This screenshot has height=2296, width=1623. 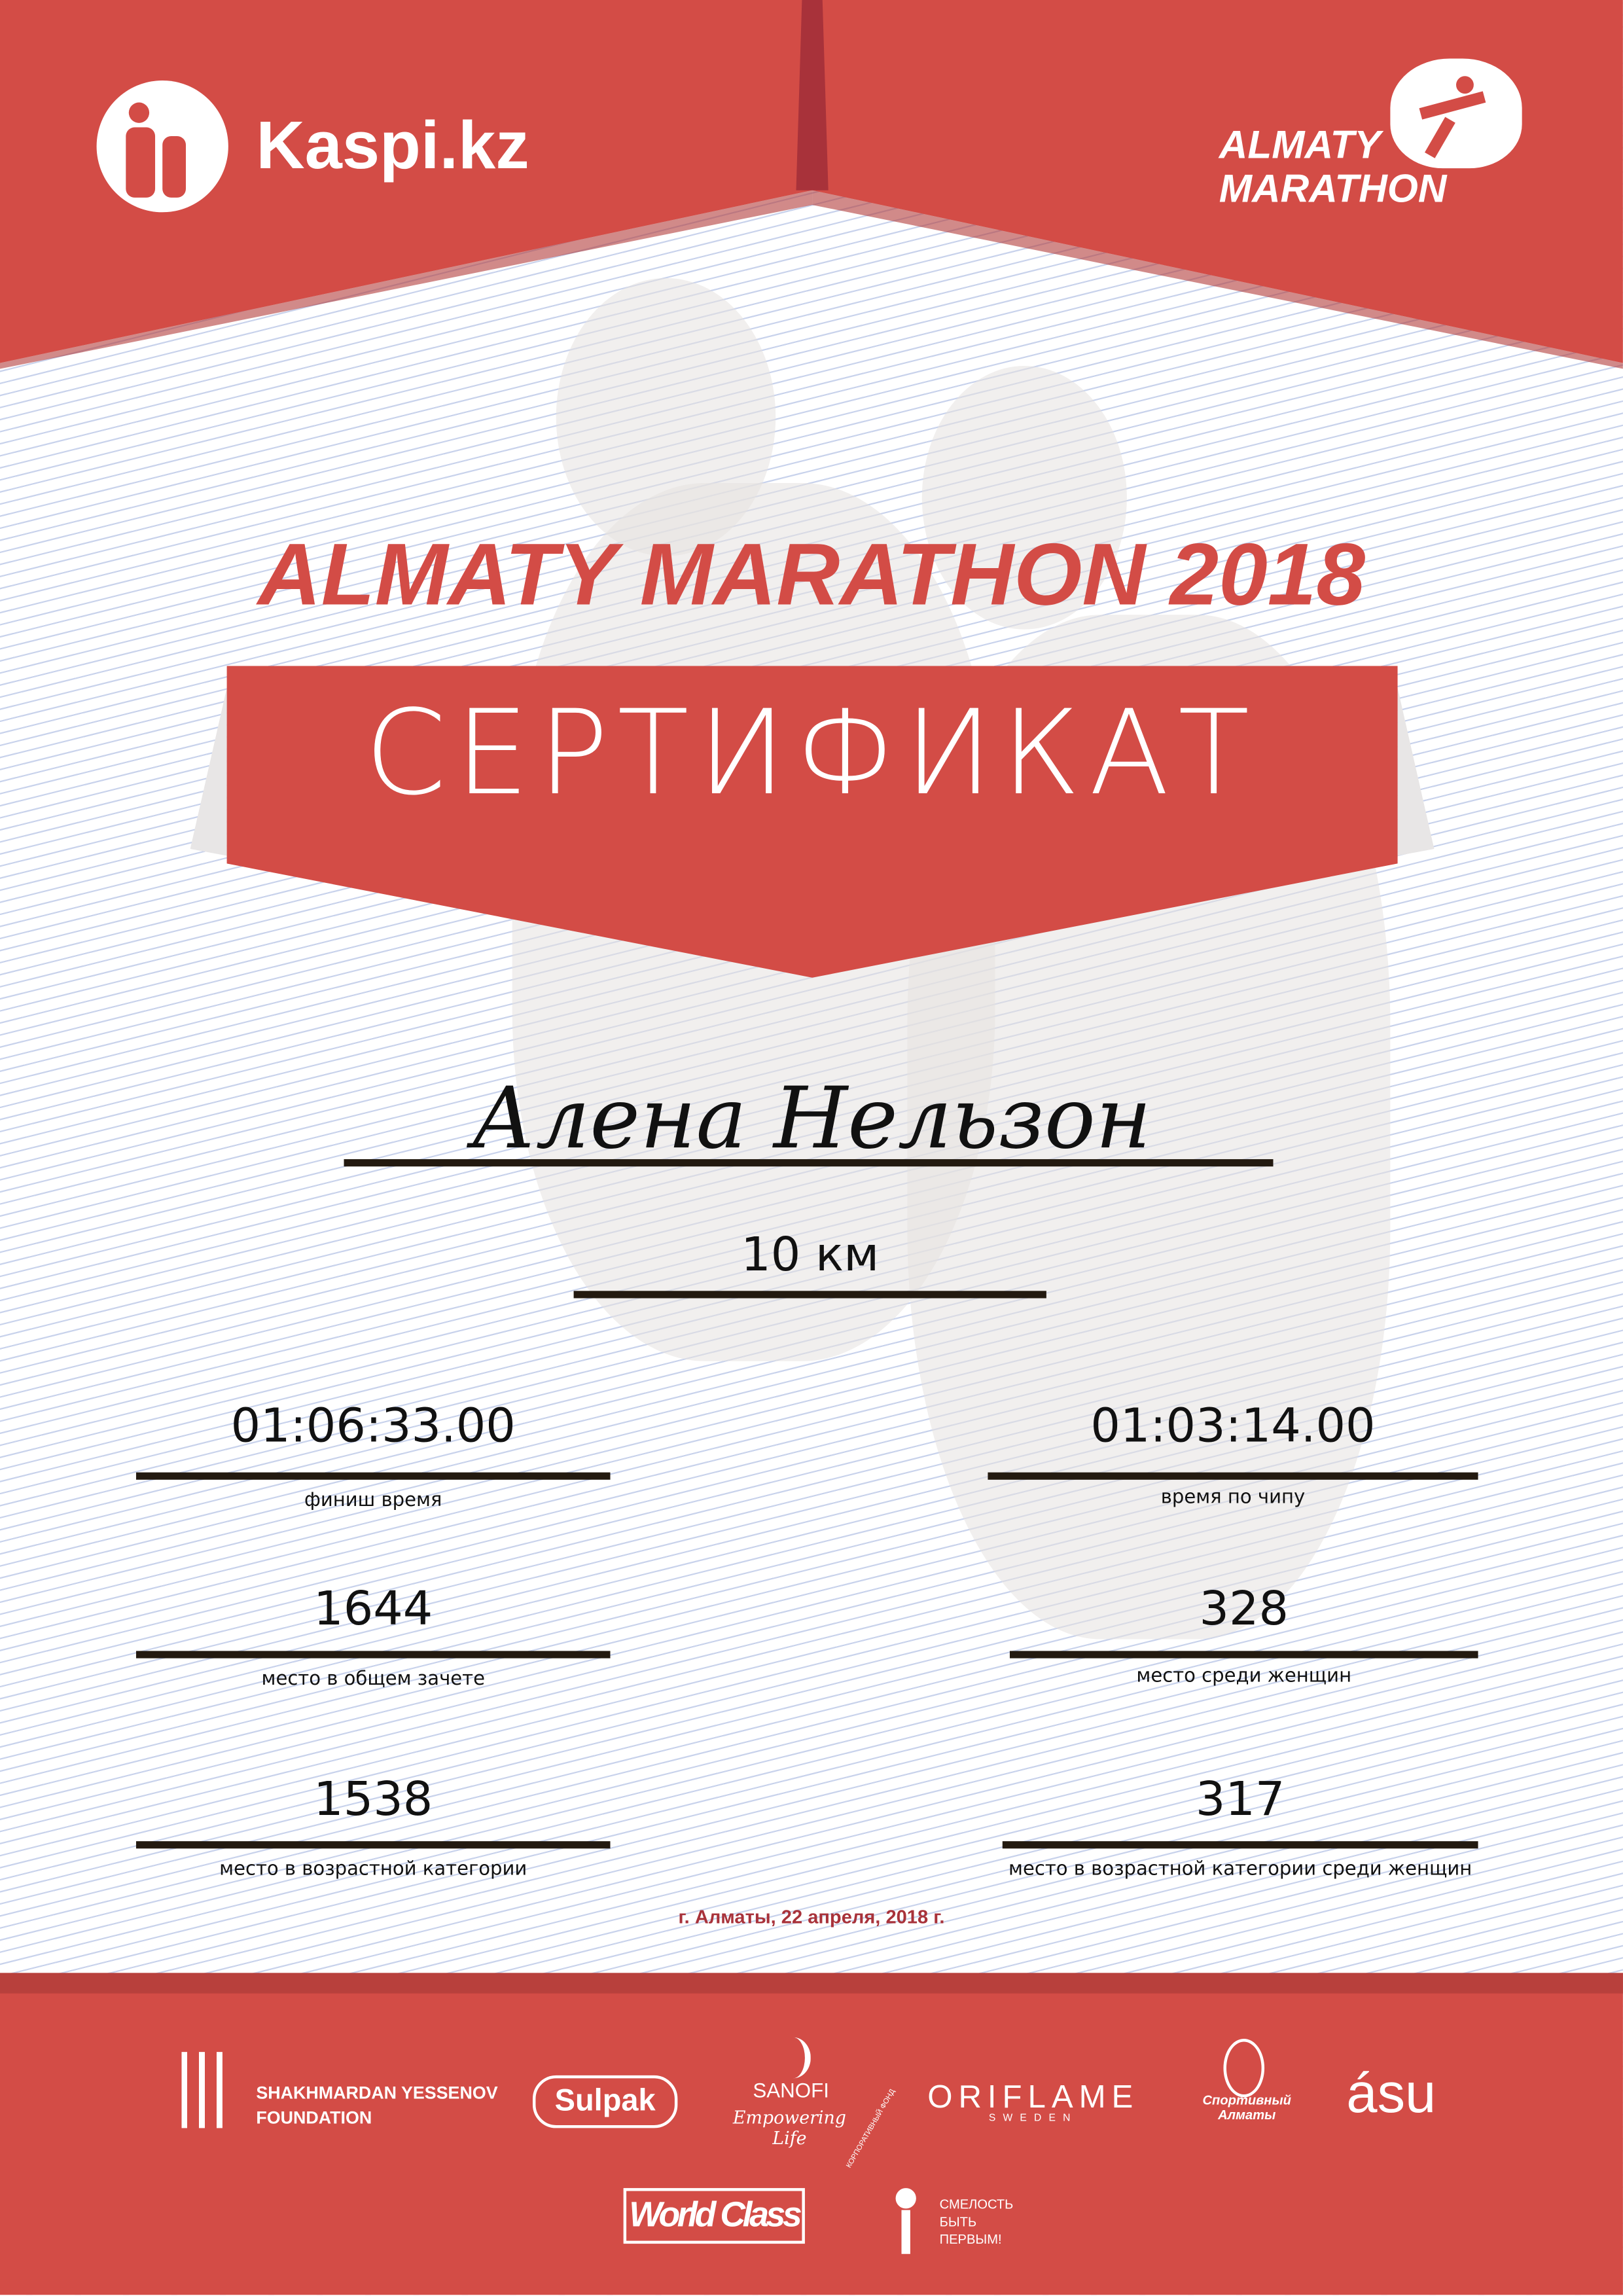 I want to click on finish-time-label: финиш время, so click(x=373, y=1501).